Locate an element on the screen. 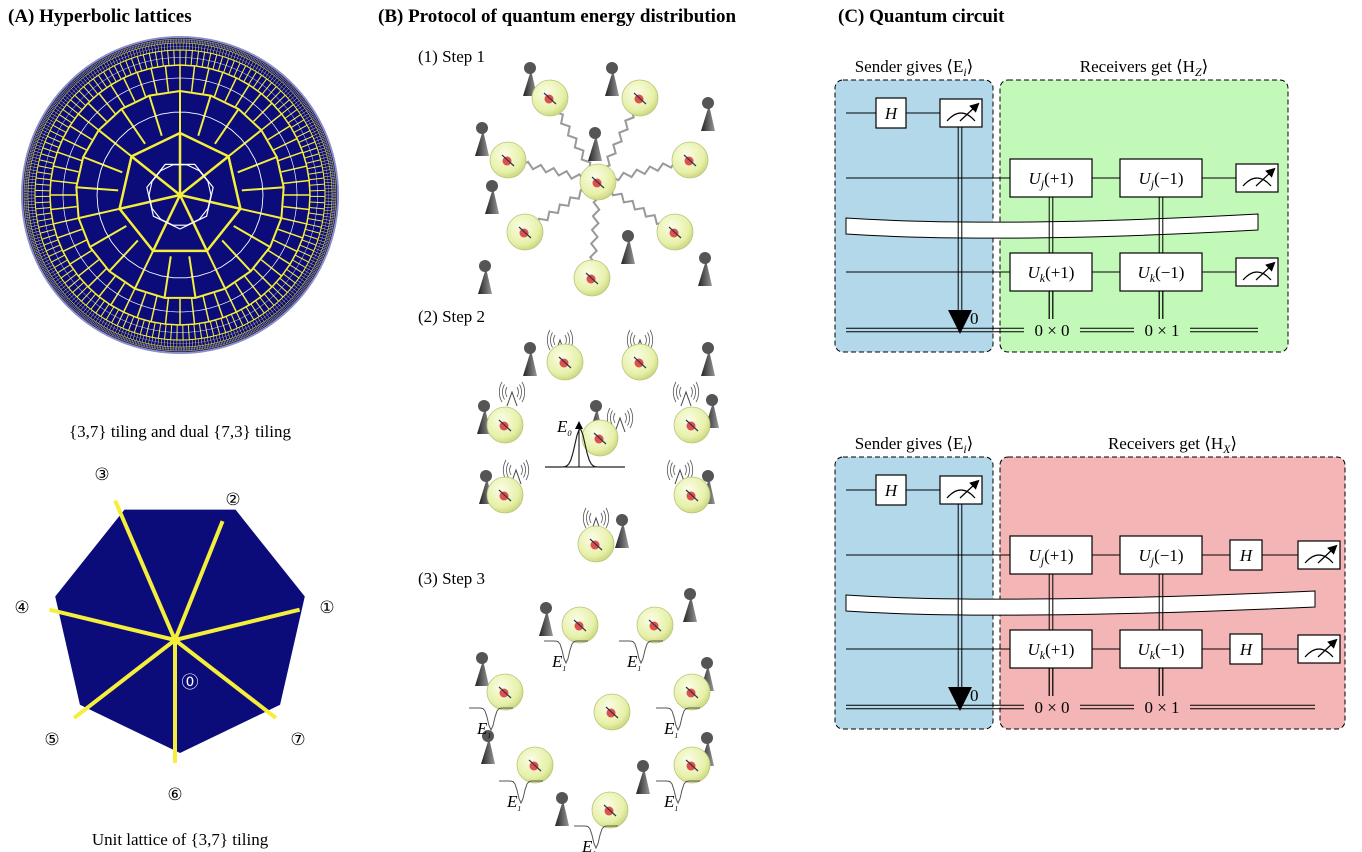 The height and width of the screenshot is (852, 1362). rich-text: Uj(+1) is located at coordinates (1050, 180).